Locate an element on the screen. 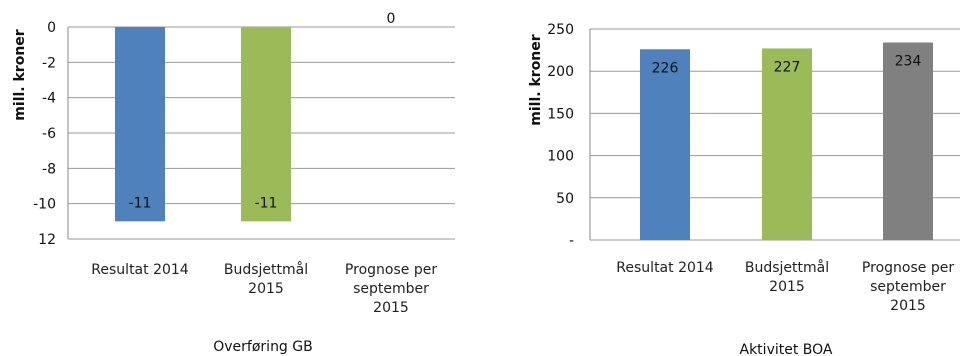 The height and width of the screenshot is (356, 963). y-tick-label: 50 is located at coordinates (565, 199).